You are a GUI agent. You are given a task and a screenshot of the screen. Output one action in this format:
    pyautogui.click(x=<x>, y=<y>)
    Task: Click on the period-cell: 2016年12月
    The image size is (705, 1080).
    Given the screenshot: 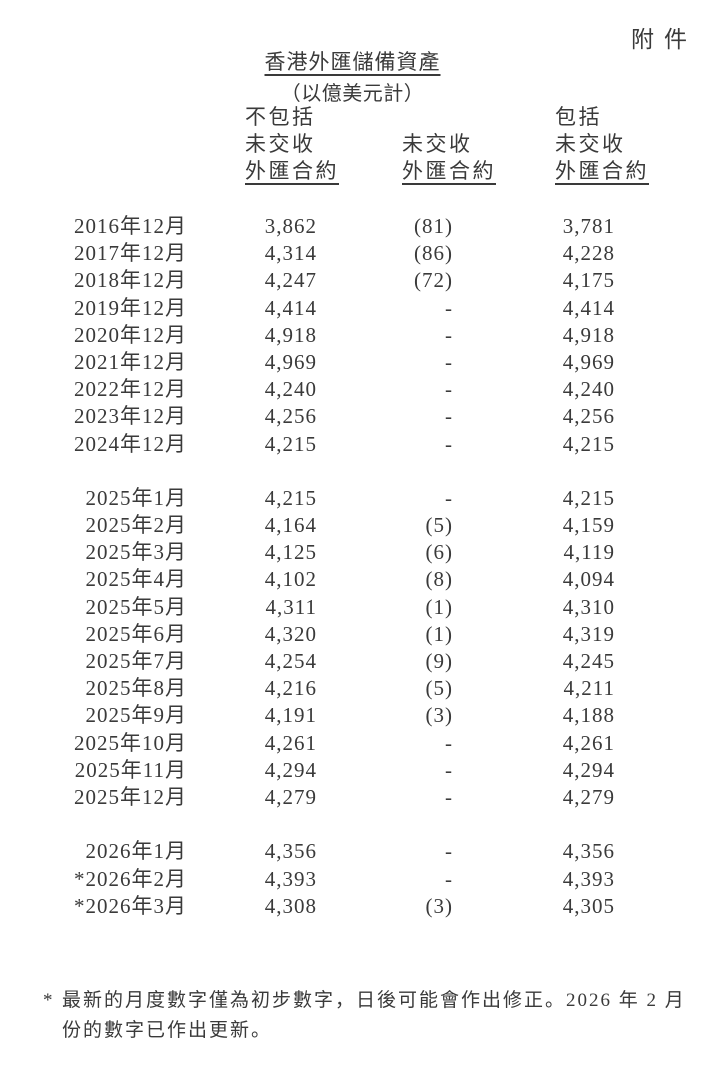 What is the action you would take?
    pyautogui.click(x=130, y=226)
    